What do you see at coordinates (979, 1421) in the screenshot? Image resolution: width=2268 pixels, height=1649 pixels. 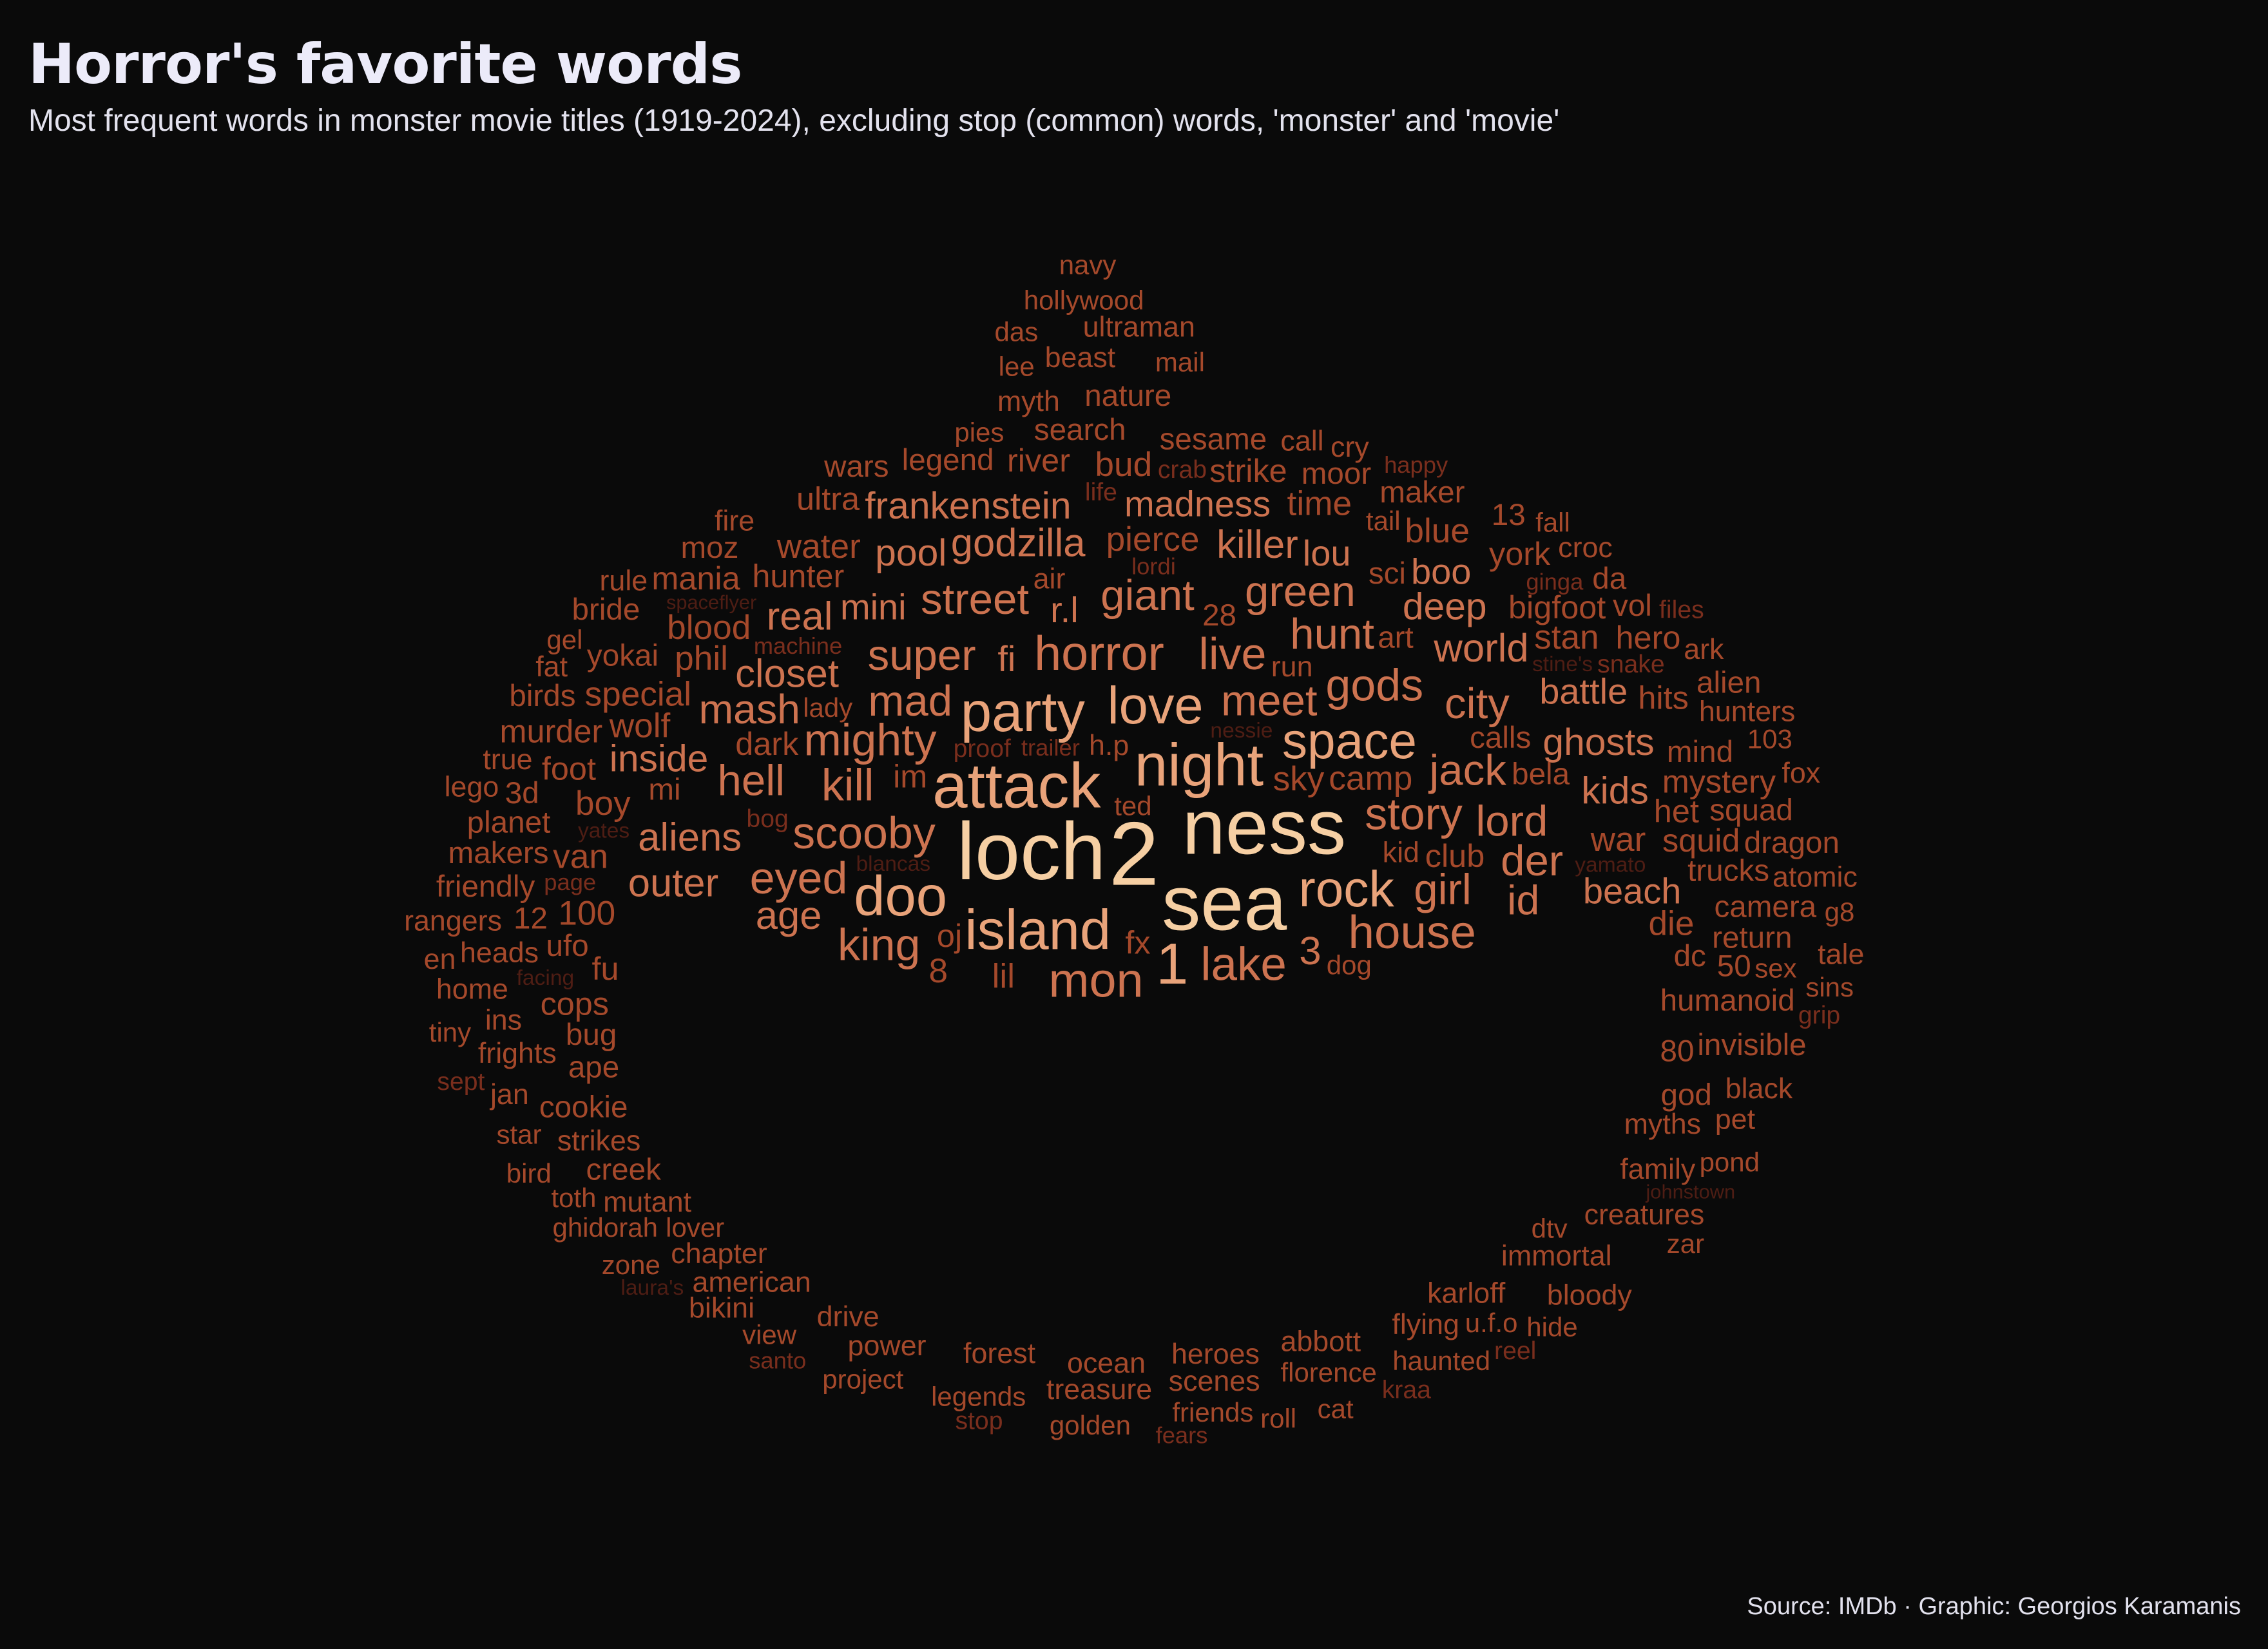 I see `word-stop: stop` at bounding box center [979, 1421].